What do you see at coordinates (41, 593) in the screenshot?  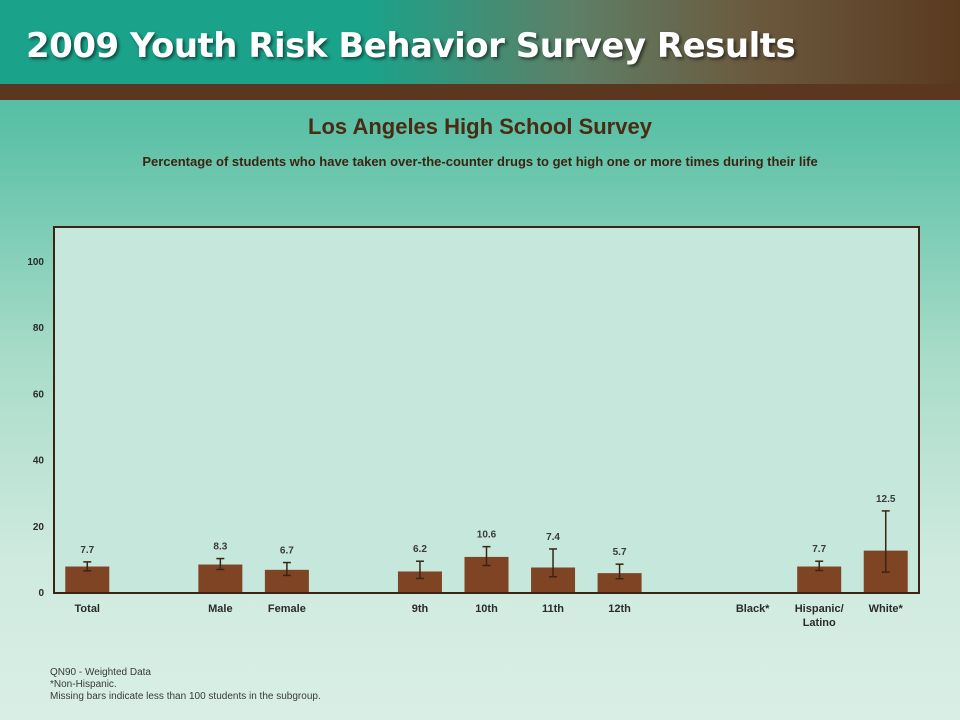 I see `y-tick-label: 0` at bounding box center [41, 593].